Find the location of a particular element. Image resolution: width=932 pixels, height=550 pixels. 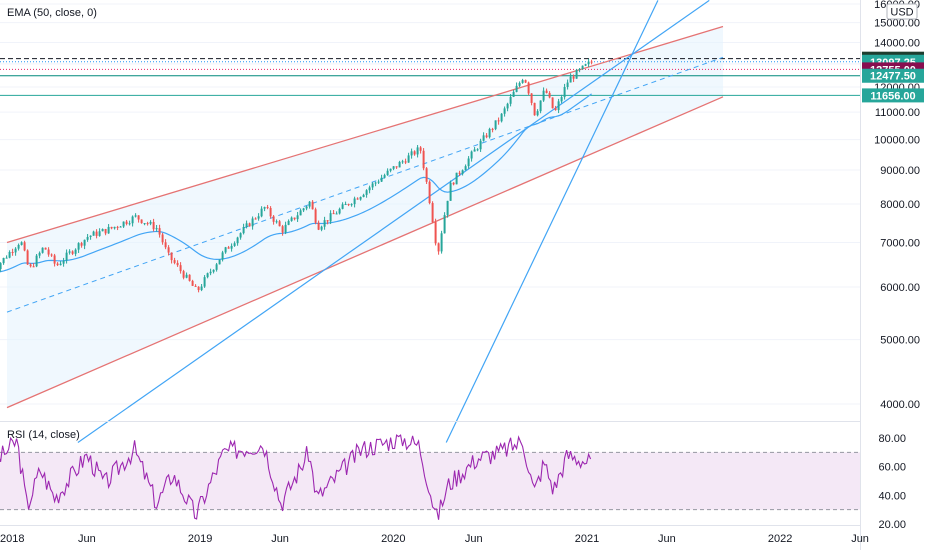

time-tick-label: 2020 is located at coordinates (393, 539).